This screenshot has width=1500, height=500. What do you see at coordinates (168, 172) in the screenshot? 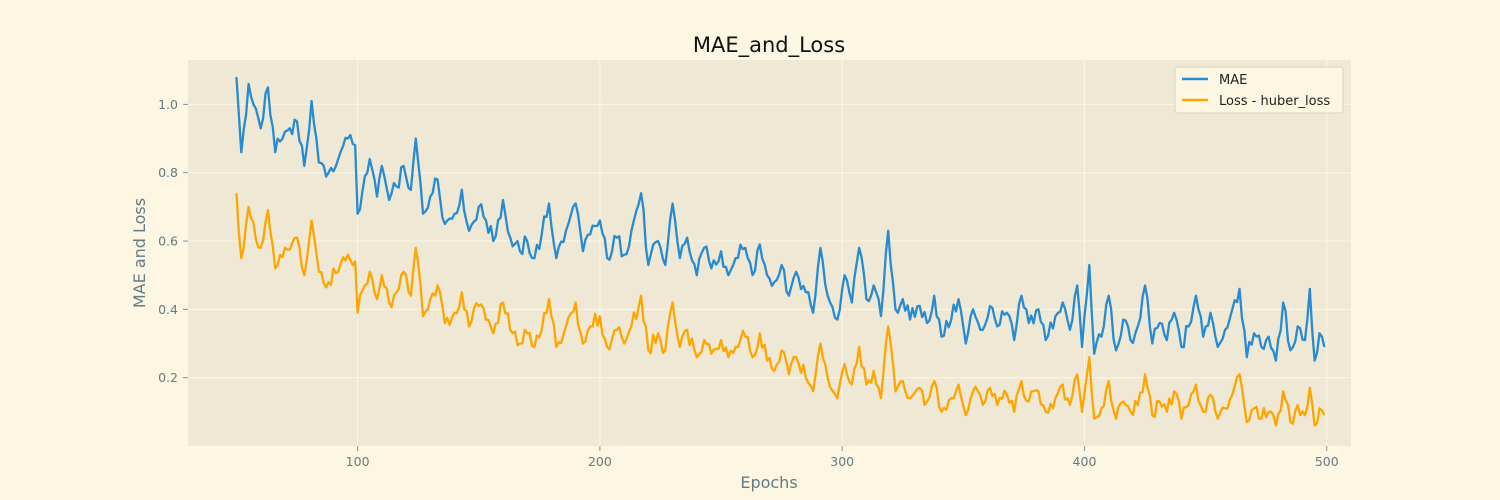
I see `y-tick-label: 0.8` at bounding box center [168, 172].